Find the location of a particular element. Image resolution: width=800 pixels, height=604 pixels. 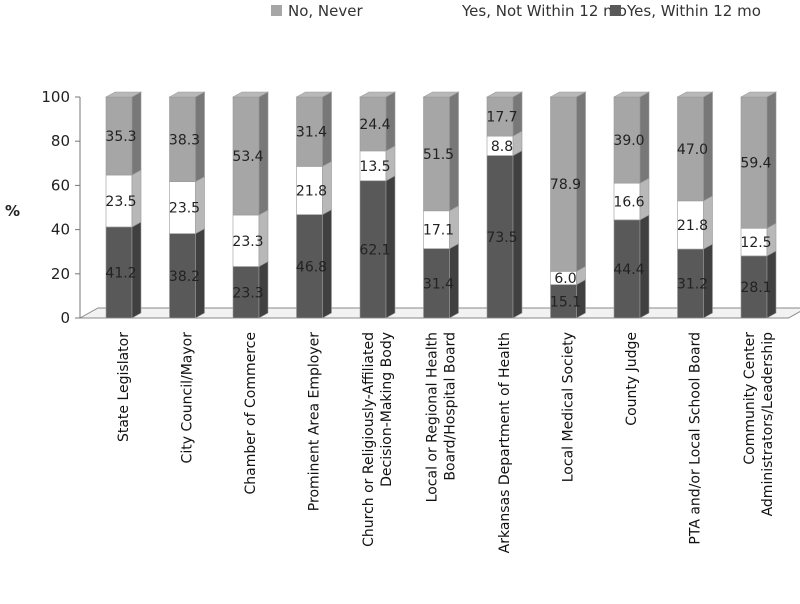

data-label: 59.4 is located at coordinates (755, 164).